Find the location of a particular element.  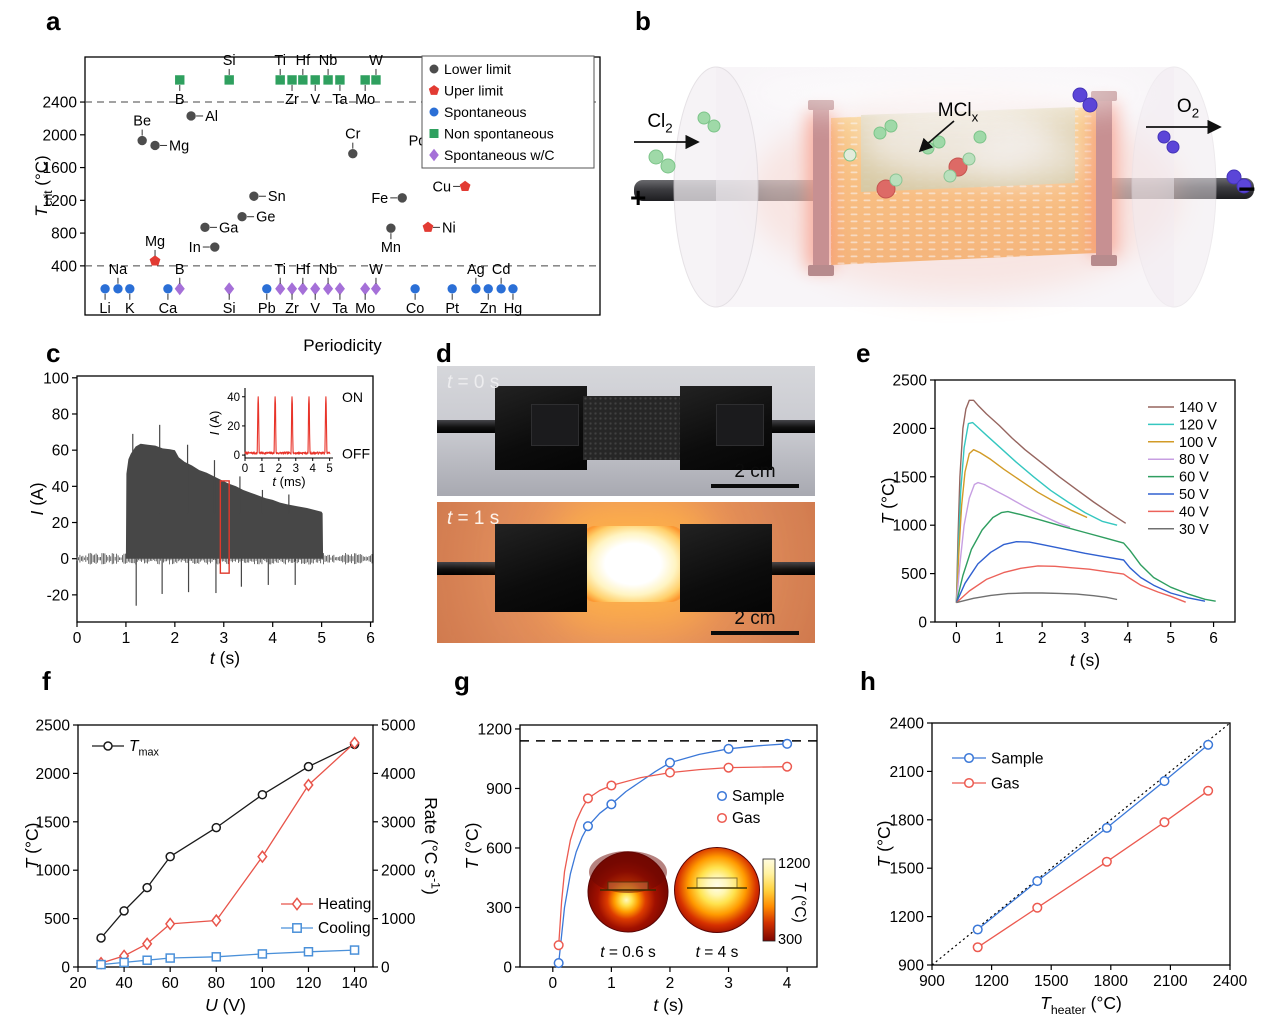

svg-text: Spontaneous w/C is located at coordinates (499, 155).